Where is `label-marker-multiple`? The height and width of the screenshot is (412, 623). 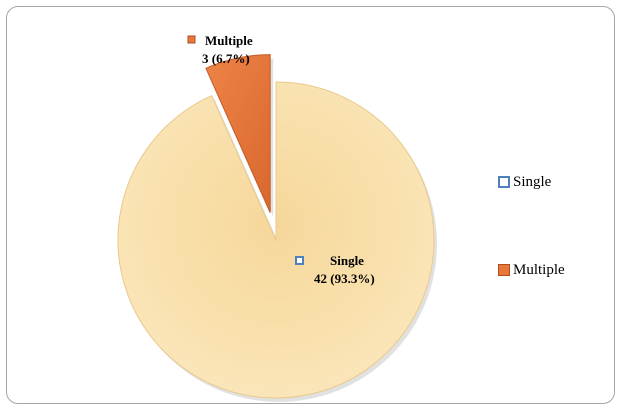 label-marker-multiple is located at coordinates (191, 39).